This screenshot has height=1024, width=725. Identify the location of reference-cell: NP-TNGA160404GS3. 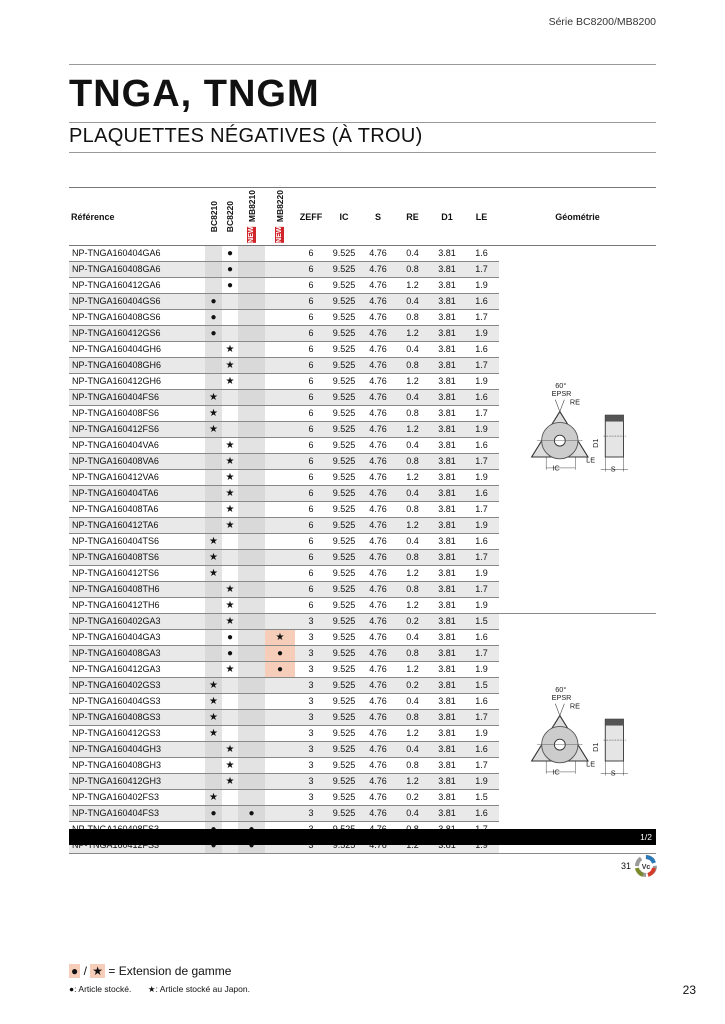
(137, 701).